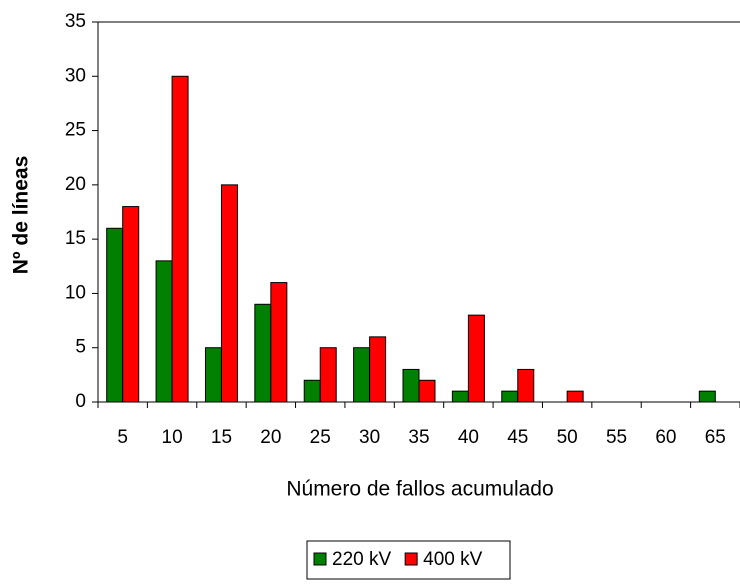  Describe the element at coordinates (75, 292) in the screenshot. I see `y-tick-label: 10` at that location.